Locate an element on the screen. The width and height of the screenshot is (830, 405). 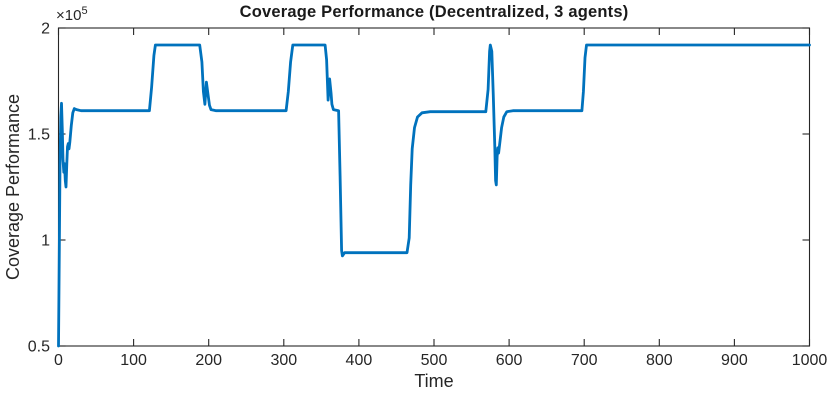
y-tick-label: 1 is located at coordinates (45, 241).